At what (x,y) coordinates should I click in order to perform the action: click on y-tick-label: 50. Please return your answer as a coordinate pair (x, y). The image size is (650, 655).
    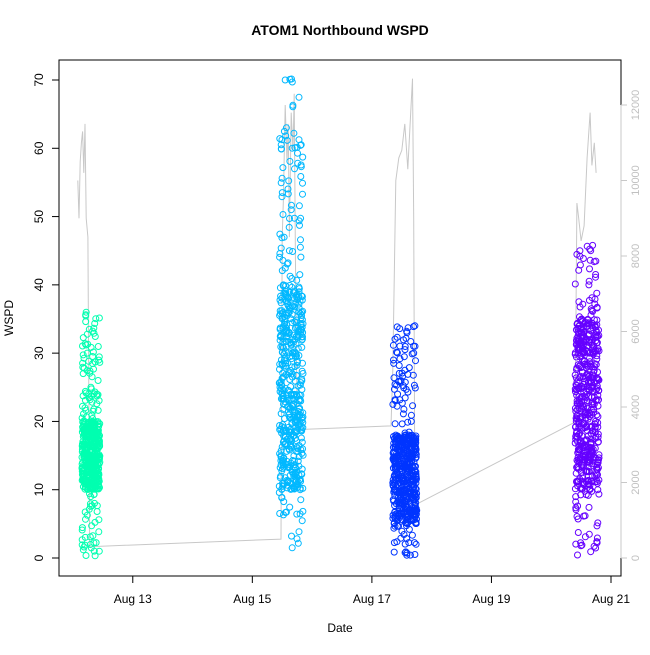
    Looking at the image, I should click on (39, 217).